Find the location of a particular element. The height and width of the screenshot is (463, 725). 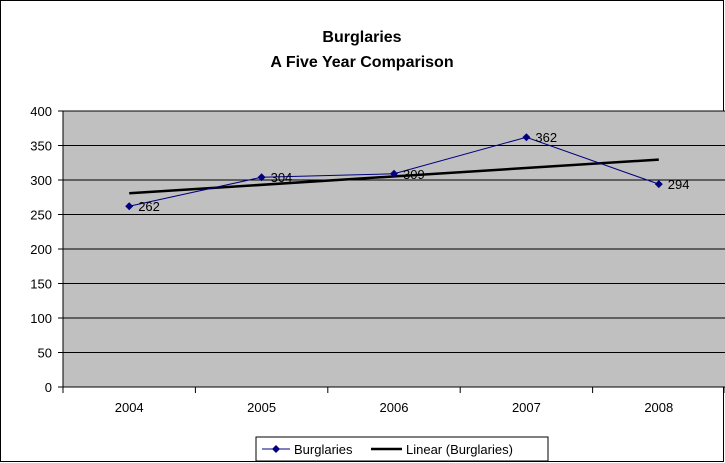

data-label-layer: 262 304 309 362 294 is located at coordinates (413, 172).